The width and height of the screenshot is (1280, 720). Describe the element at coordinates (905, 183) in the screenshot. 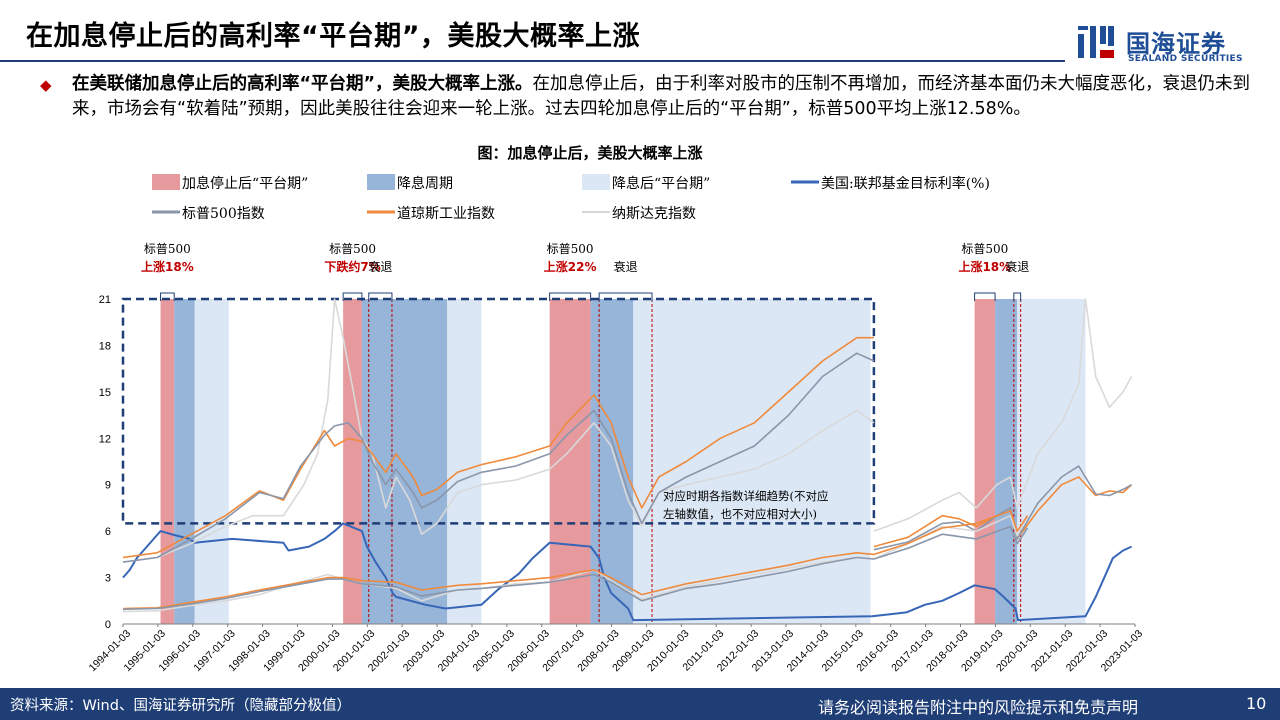

I see `legend-label: 美国:联邦基金目标利率(%)` at that location.